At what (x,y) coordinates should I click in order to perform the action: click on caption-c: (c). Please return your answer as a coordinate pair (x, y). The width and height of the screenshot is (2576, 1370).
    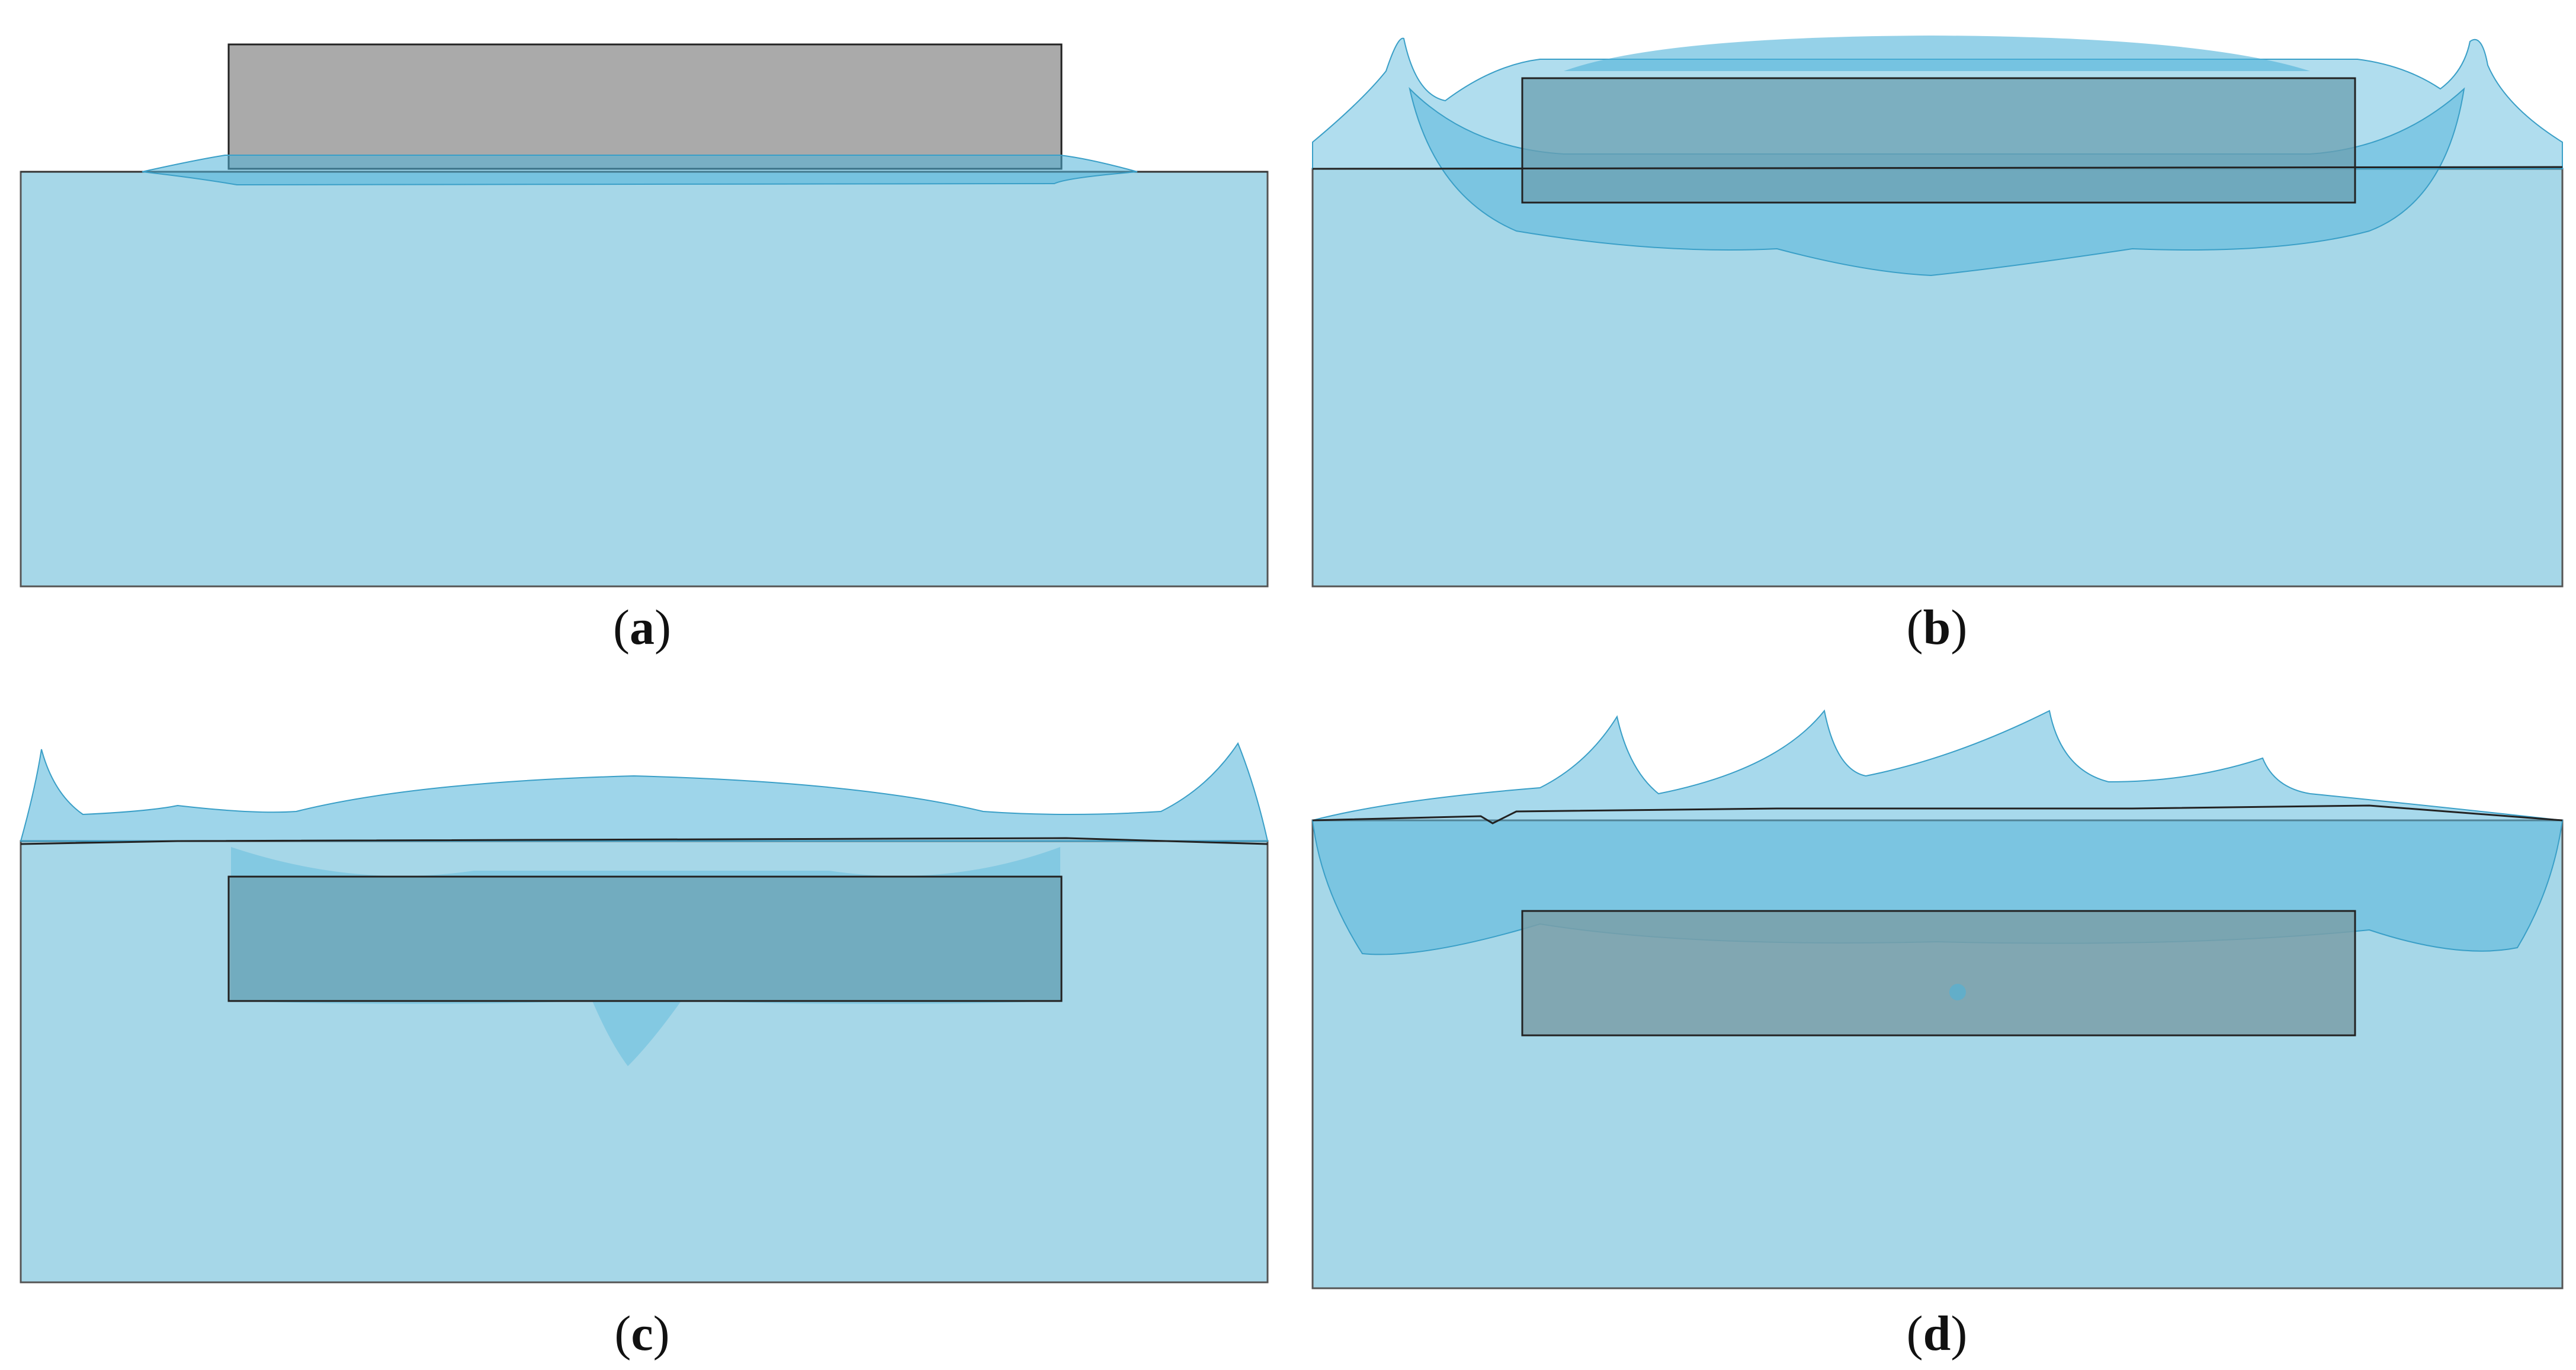
    Looking at the image, I should click on (642, 1333).